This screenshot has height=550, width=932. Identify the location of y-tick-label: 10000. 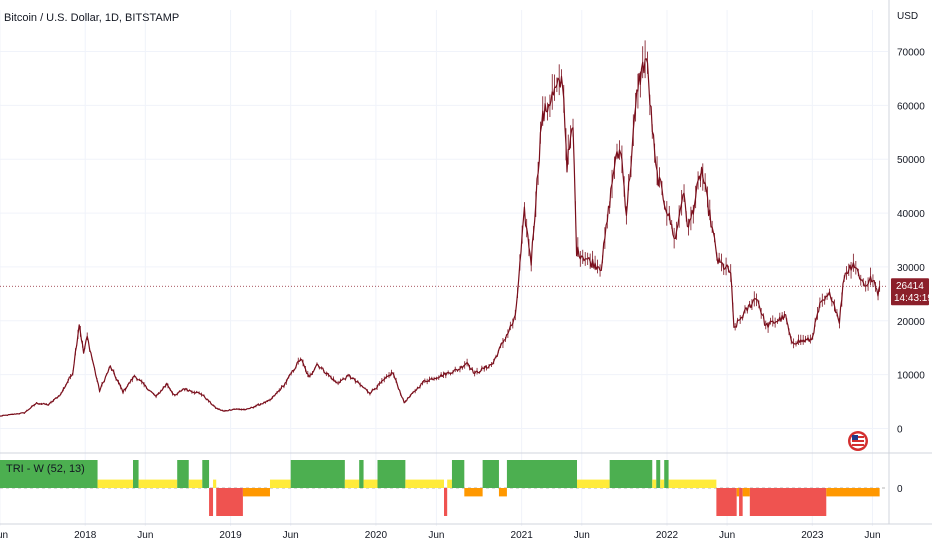
(911, 376).